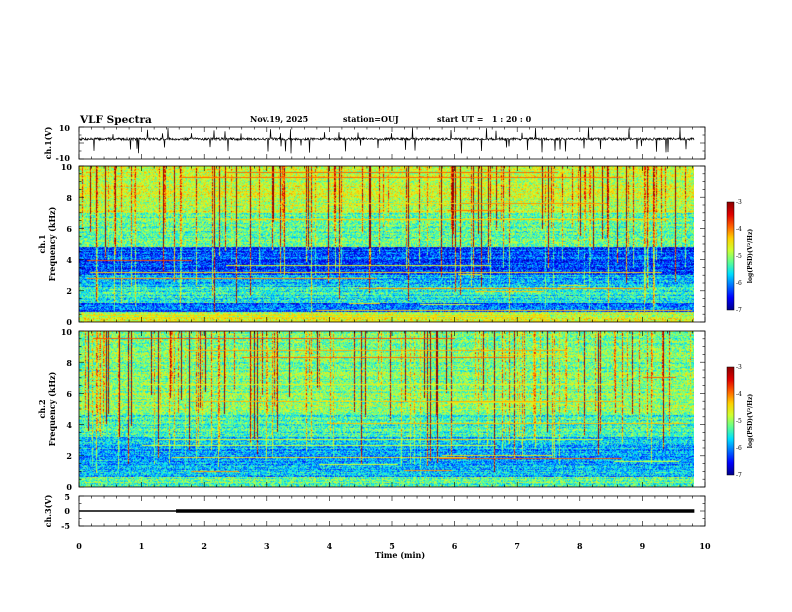 Image resolution: width=792 pixels, height=612 pixels. Describe the element at coordinates (279, 119) in the screenshot. I see `header-date: Nov.19, 2025` at that location.